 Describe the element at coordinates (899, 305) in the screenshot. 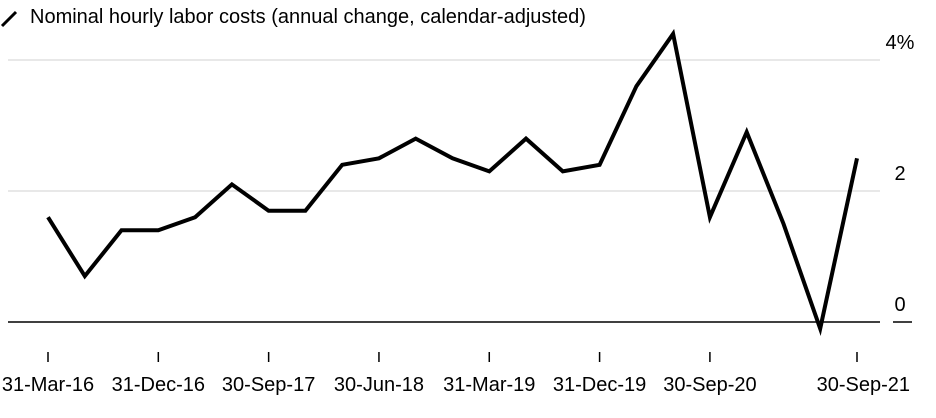

I see `y-tick-label: 0` at that location.